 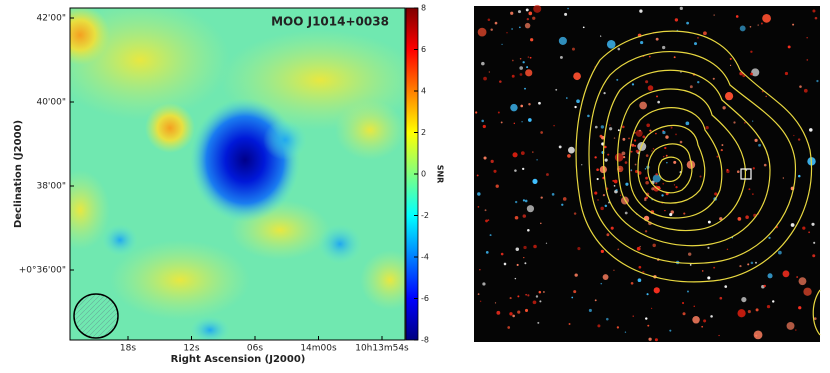 What do you see at coordinates (382, 349) in the screenshot?
I see `x-tick-label: 10h13m54s` at bounding box center [382, 349].